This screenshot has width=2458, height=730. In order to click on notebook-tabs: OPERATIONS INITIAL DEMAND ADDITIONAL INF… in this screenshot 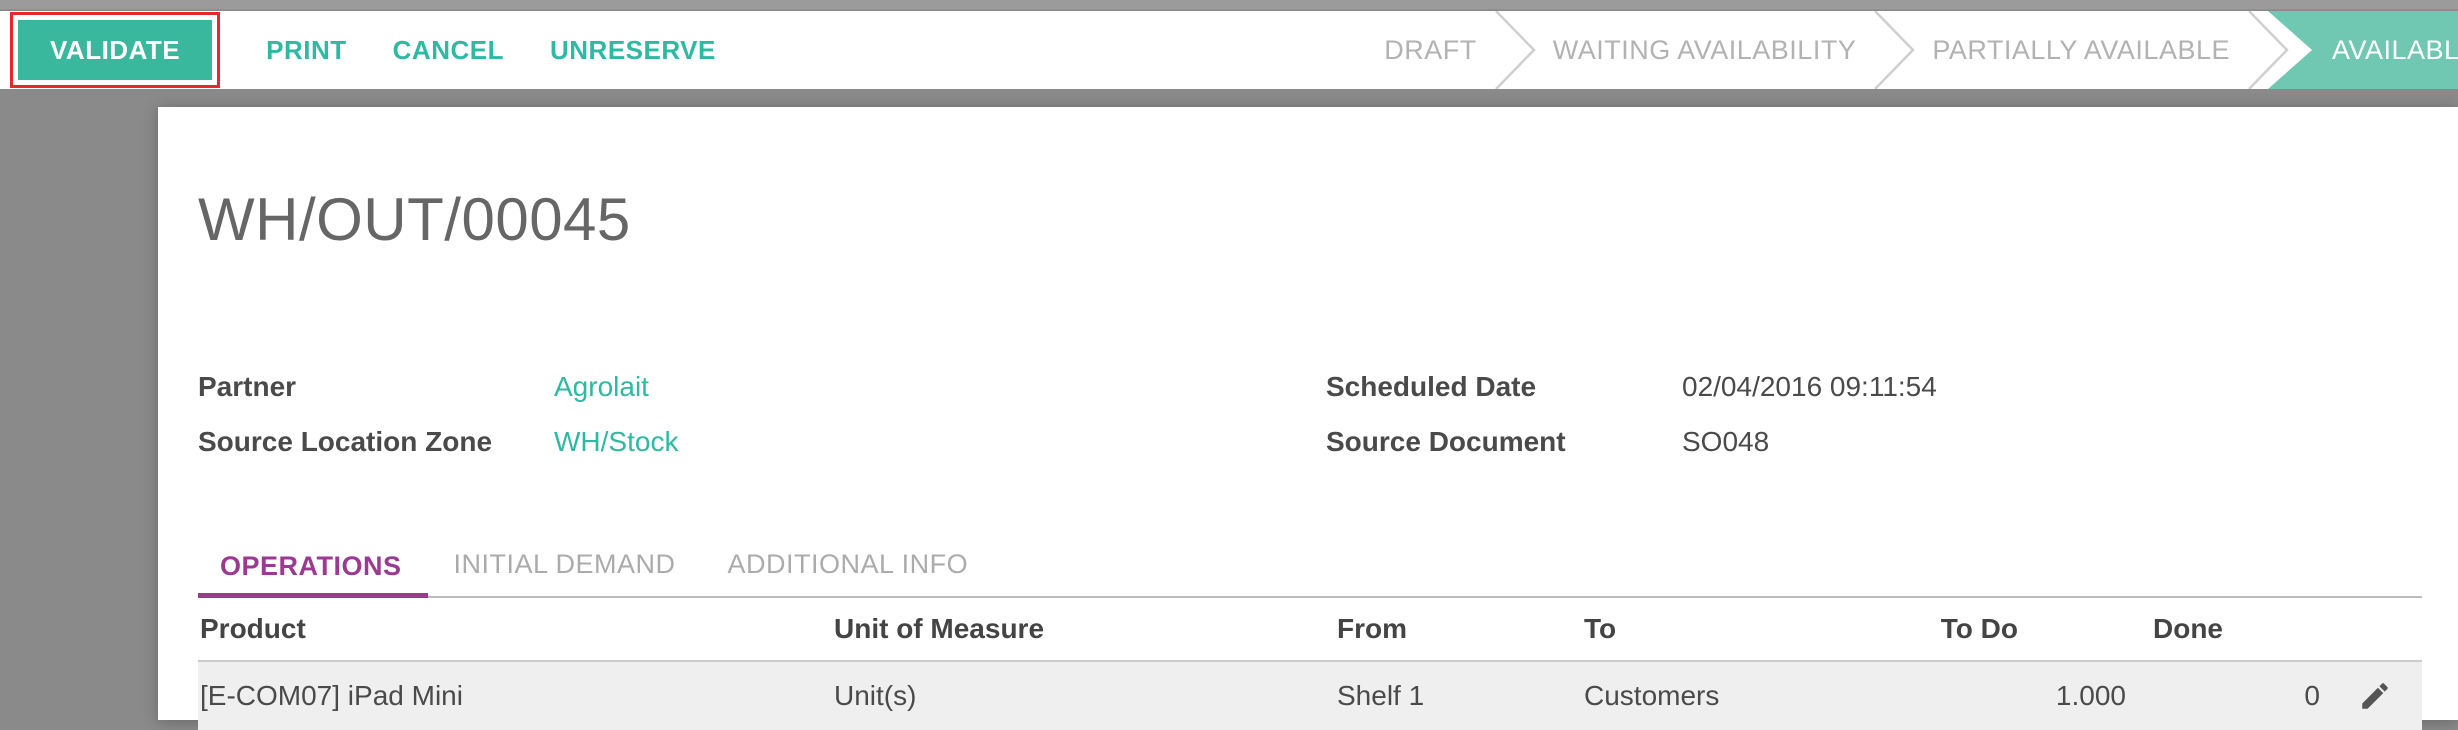, I will do `click(1310, 570)`.